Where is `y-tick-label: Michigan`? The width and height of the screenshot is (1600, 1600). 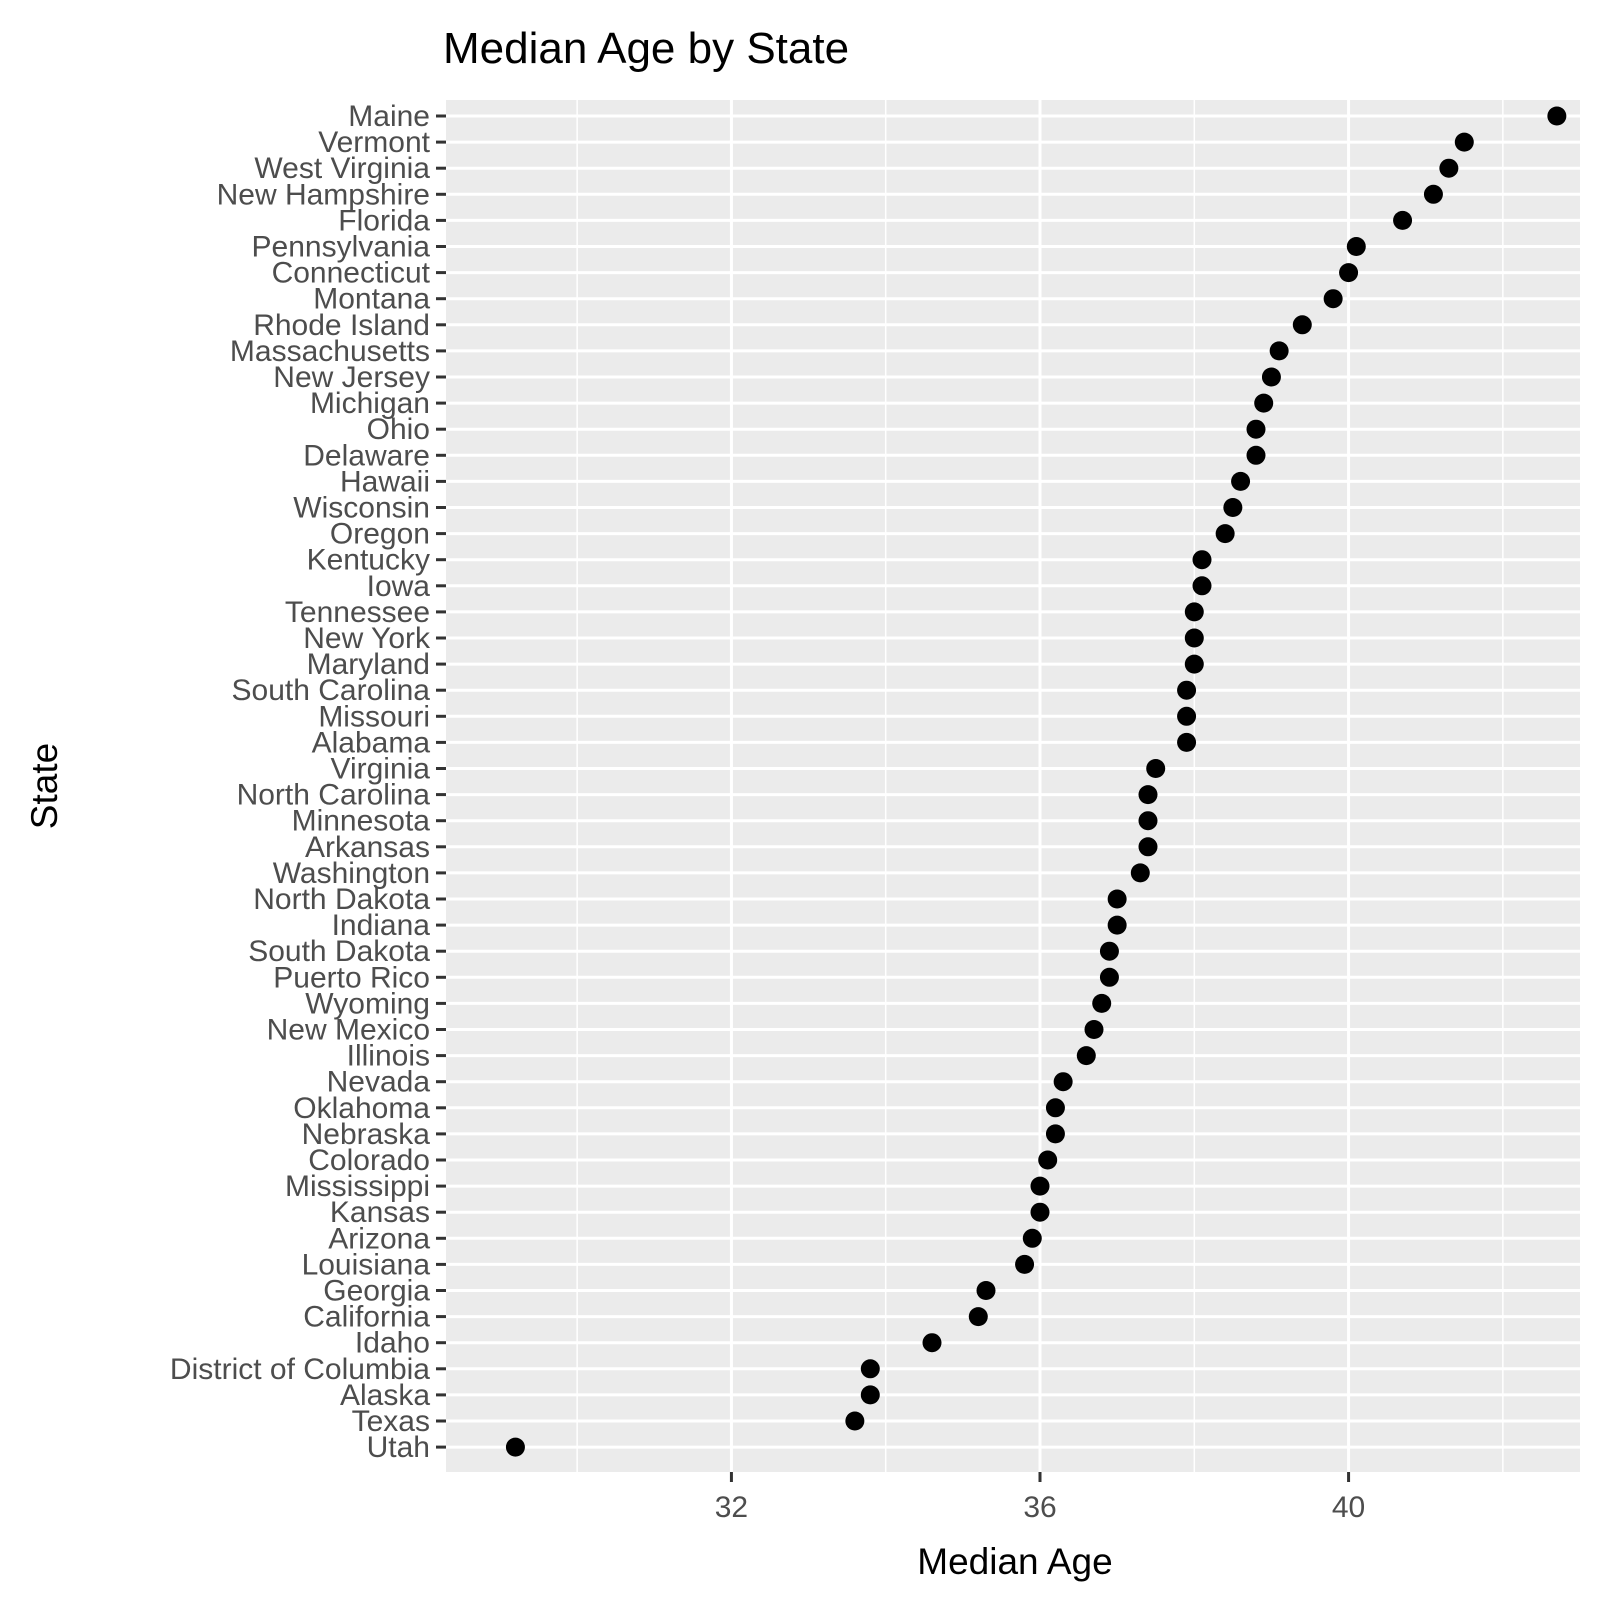
y-tick-label: Michigan is located at coordinates (370, 403).